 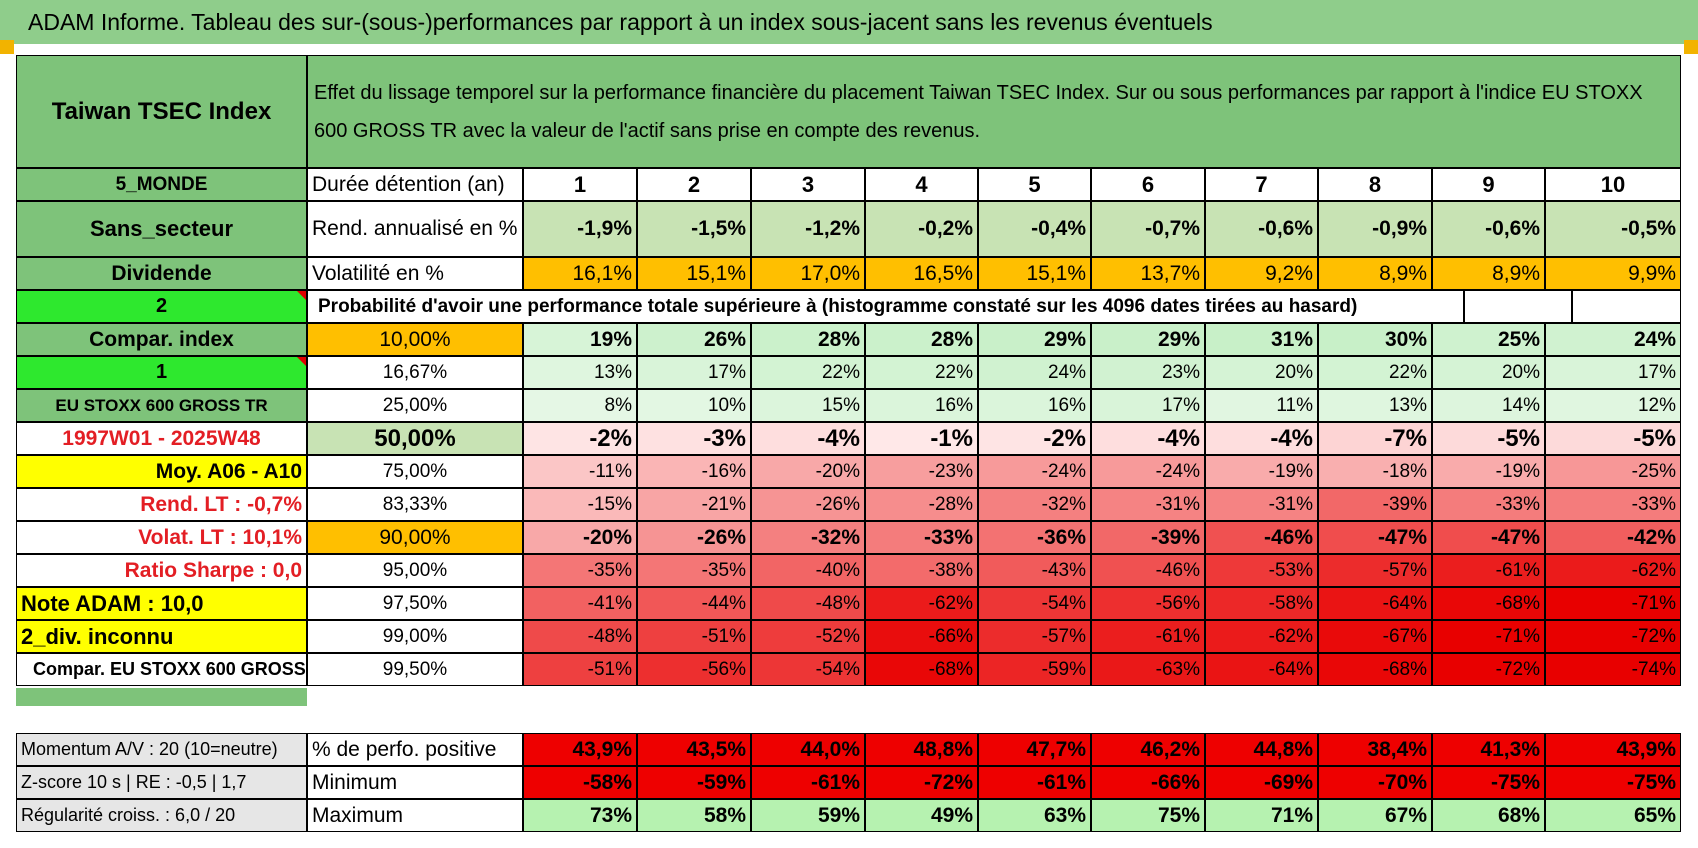 I want to click on prob-cell: -16%, so click(x=694, y=471).